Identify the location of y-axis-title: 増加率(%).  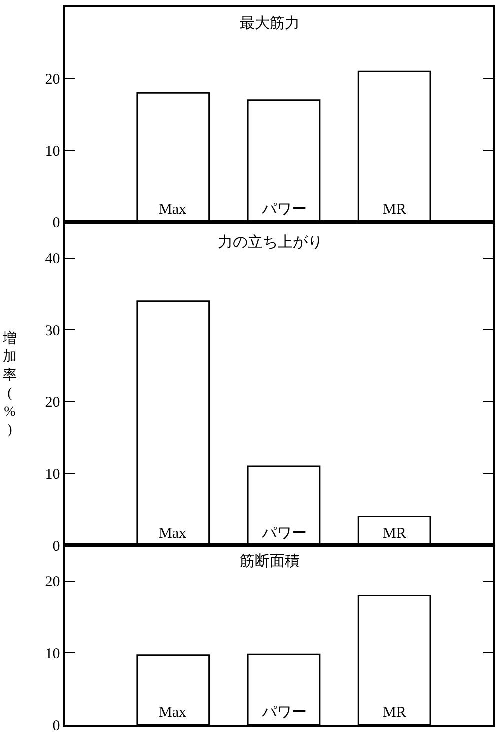
(9, 384).